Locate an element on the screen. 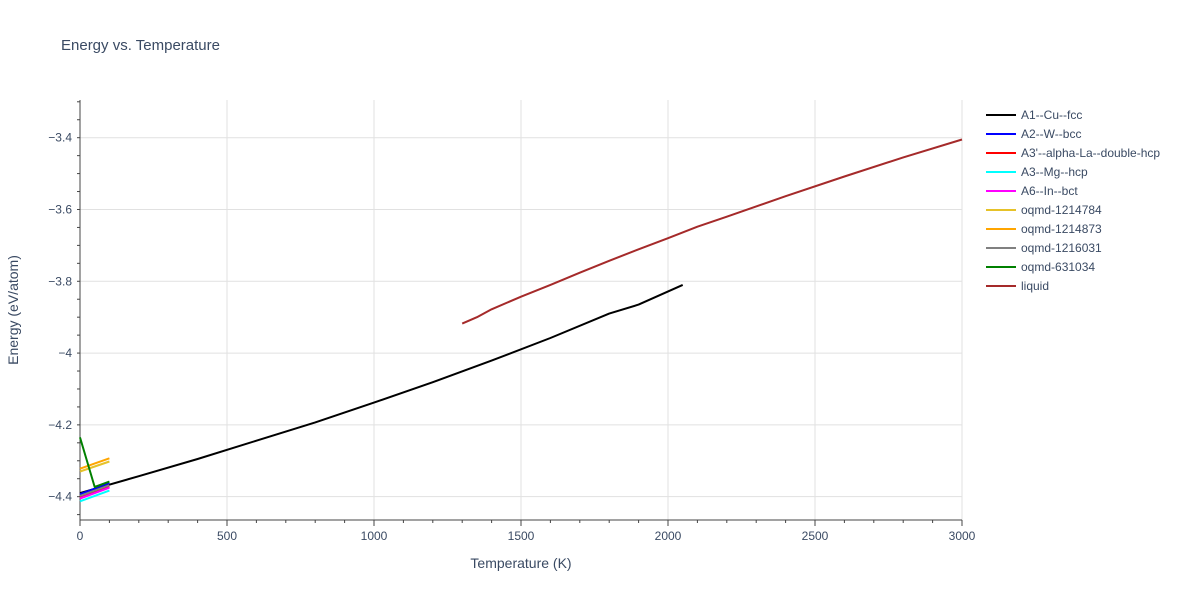  y-tick-label: −4.4 is located at coordinates (60, 497).